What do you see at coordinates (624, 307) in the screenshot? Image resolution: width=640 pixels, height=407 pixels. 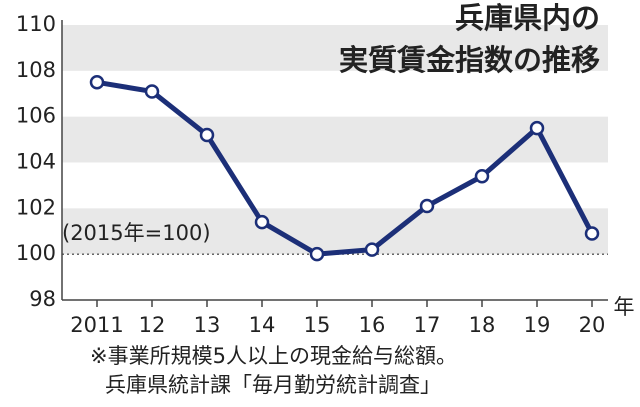 I see `x-unit: 年` at bounding box center [624, 307].